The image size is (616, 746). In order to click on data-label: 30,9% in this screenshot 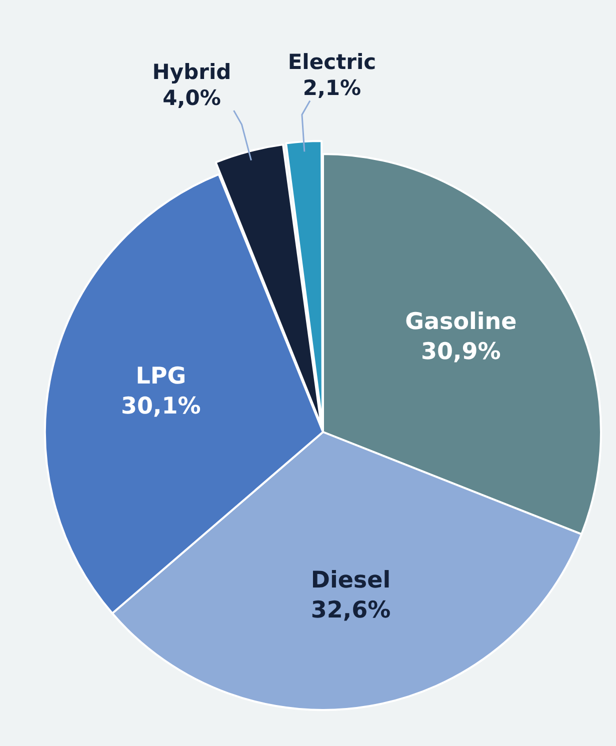, I will do `click(461, 352)`.